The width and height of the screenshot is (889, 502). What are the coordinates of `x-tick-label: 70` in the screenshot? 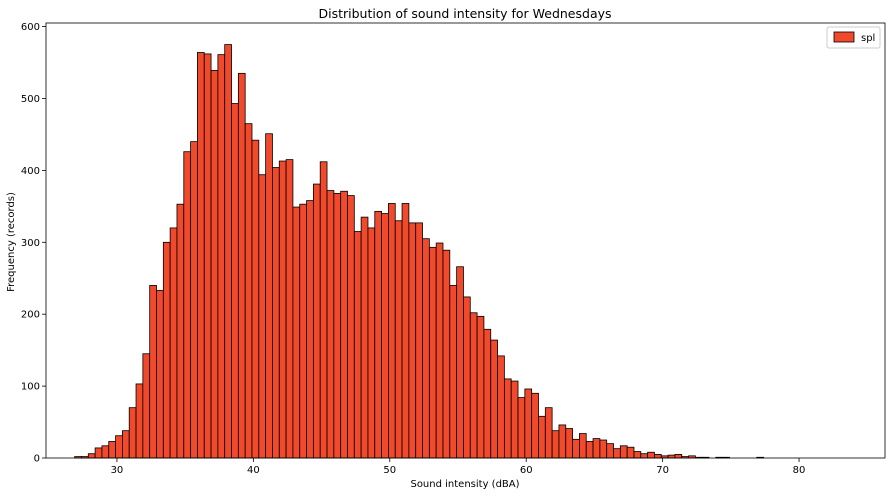 It's located at (662, 470).